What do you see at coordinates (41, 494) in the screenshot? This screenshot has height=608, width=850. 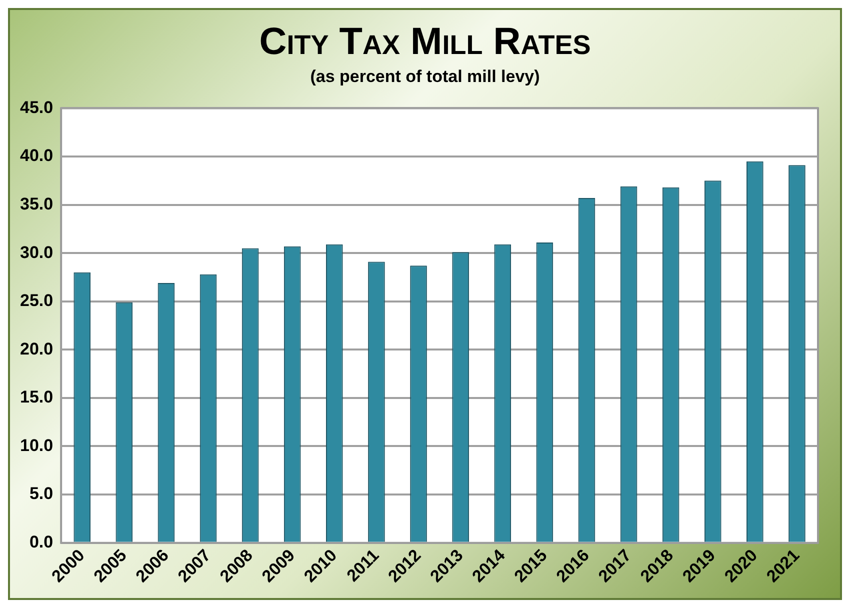 I see `y-tick-label: 5.0` at bounding box center [41, 494].